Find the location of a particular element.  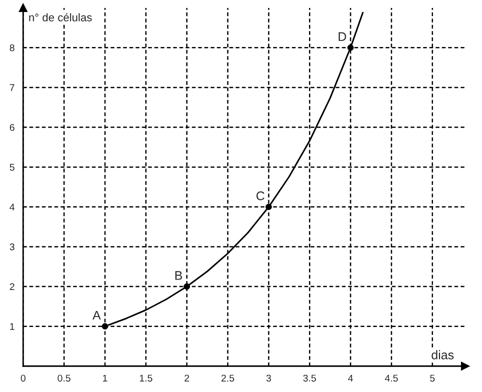

x-tick-label: 3 is located at coordinates (268, 378).